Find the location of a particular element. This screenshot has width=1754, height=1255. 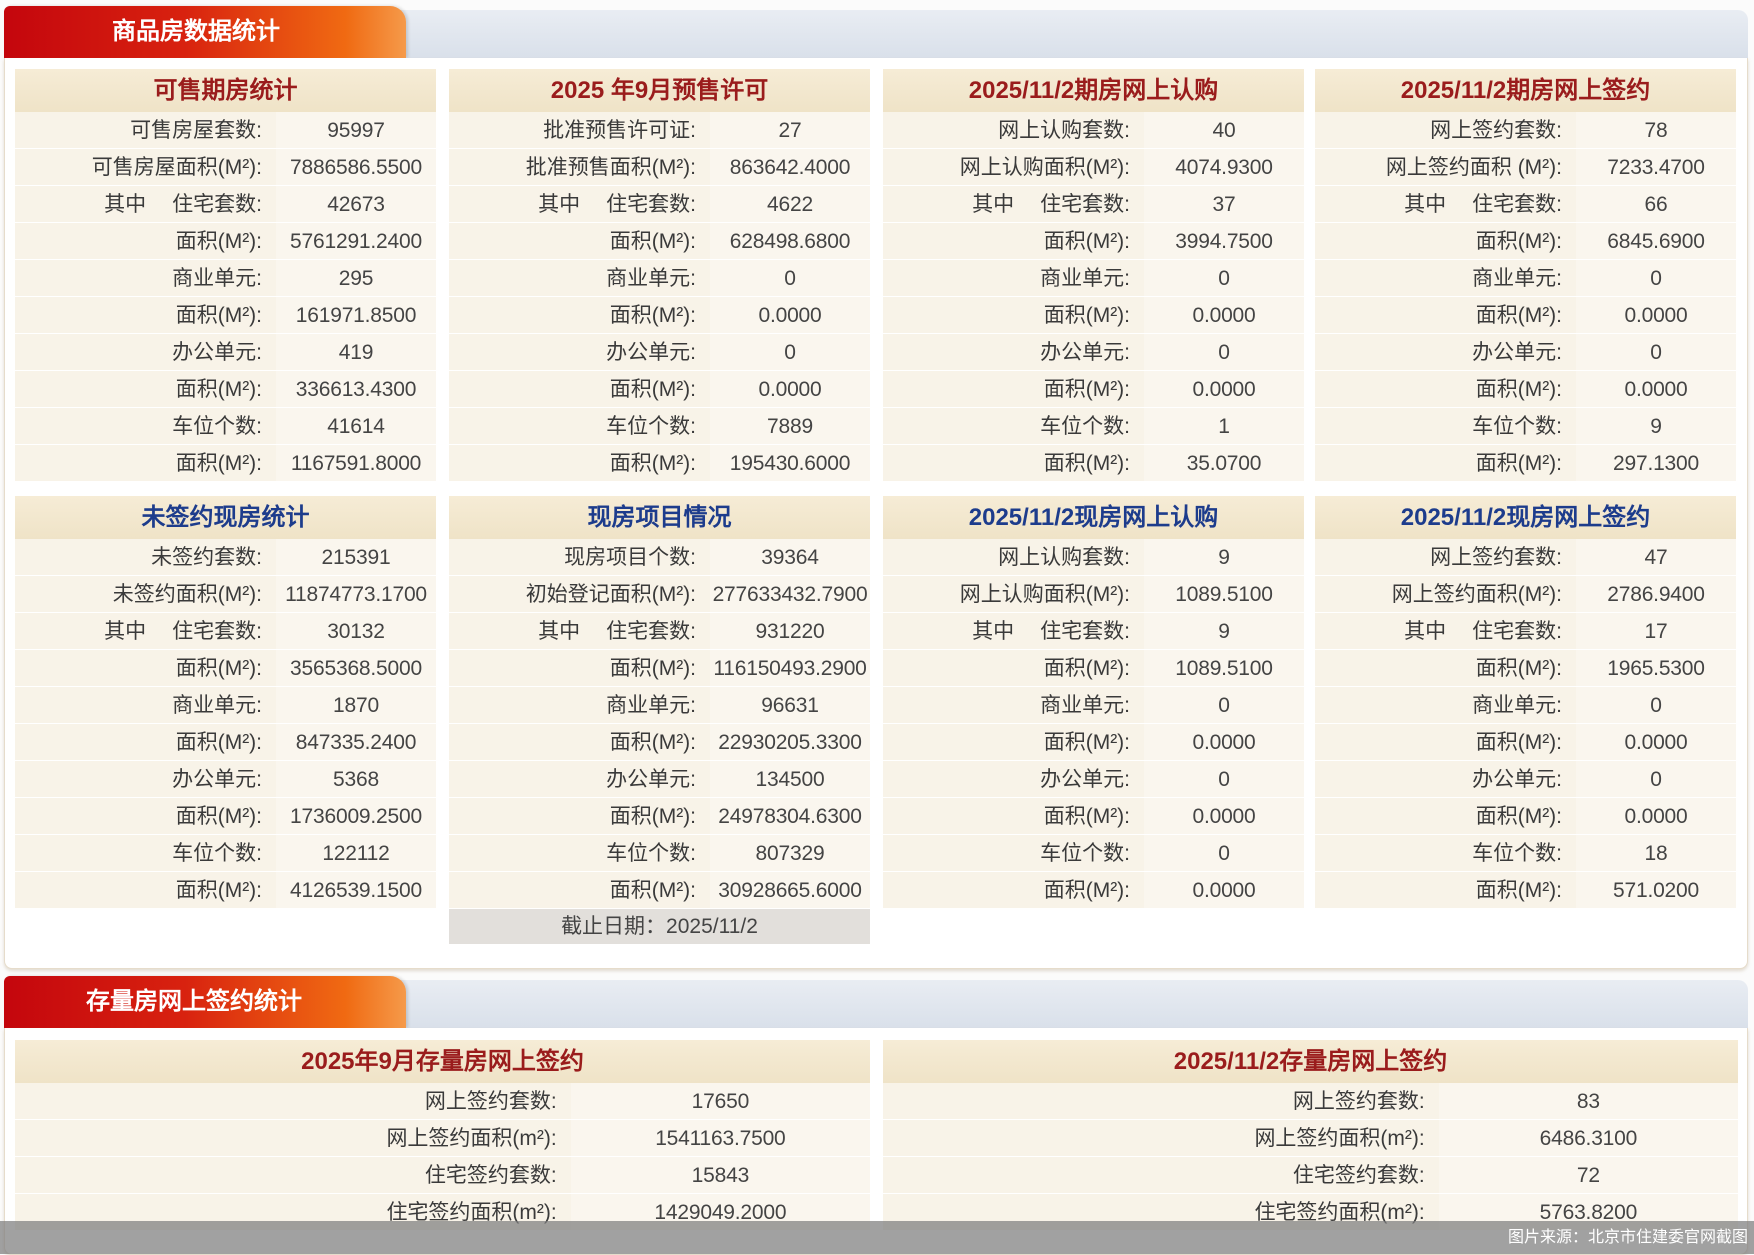

table-row: 面积(M²): 847335.2400 is located at coordinates (225, 742).